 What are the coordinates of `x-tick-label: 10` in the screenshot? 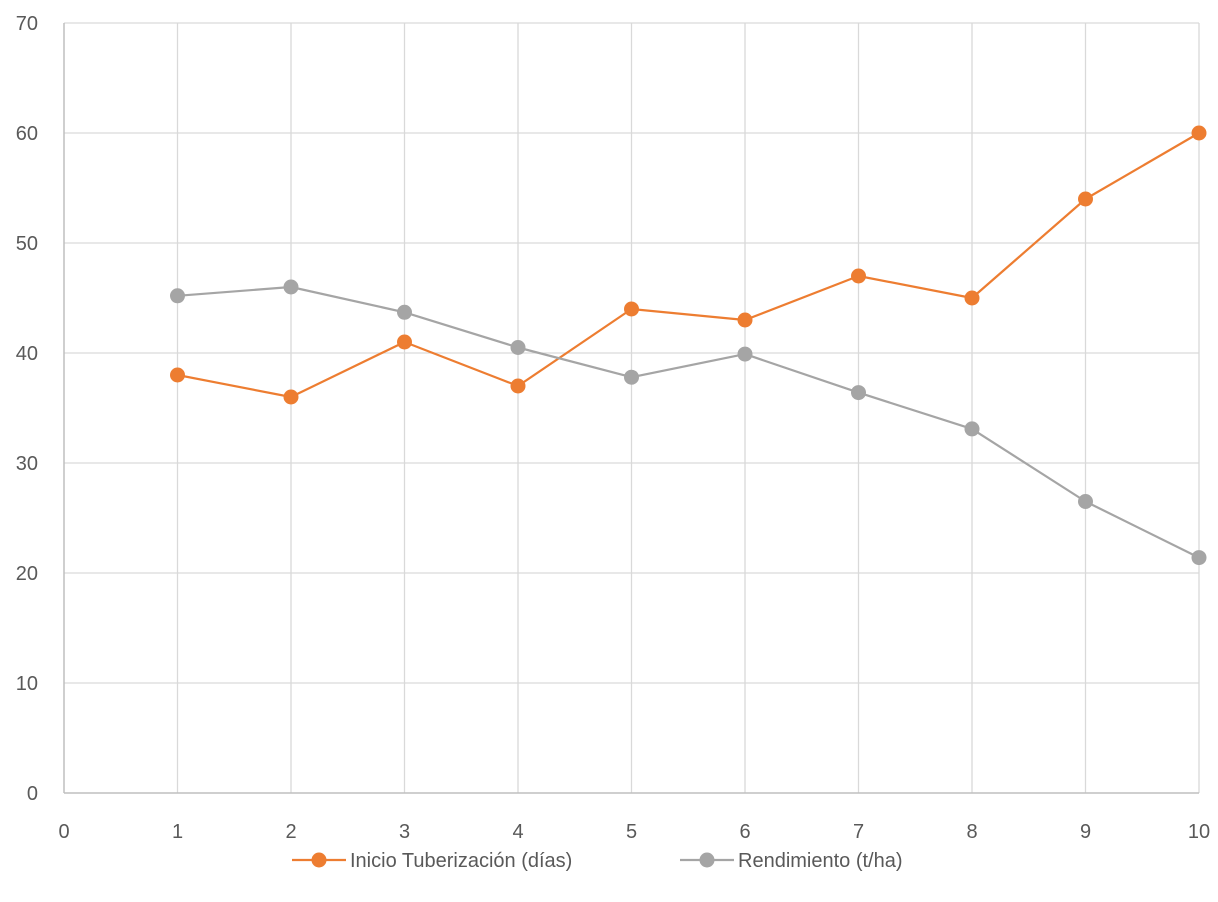 It's located at (1199, 832).